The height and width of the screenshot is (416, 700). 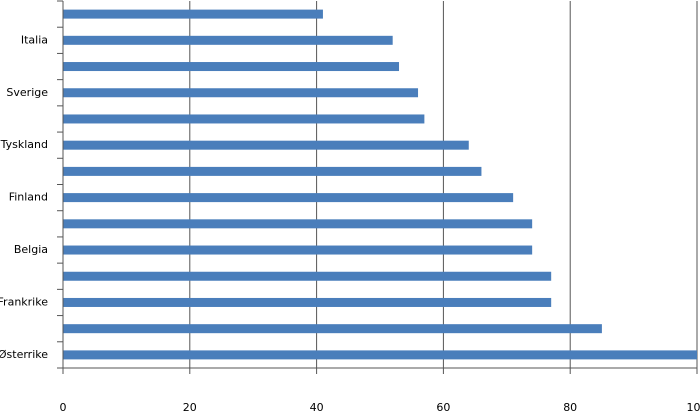 What do you see at coordinates (24, 144) in the screenshot?
I see `y-tick-label: Tyskland` at bounding box center [24, 144].